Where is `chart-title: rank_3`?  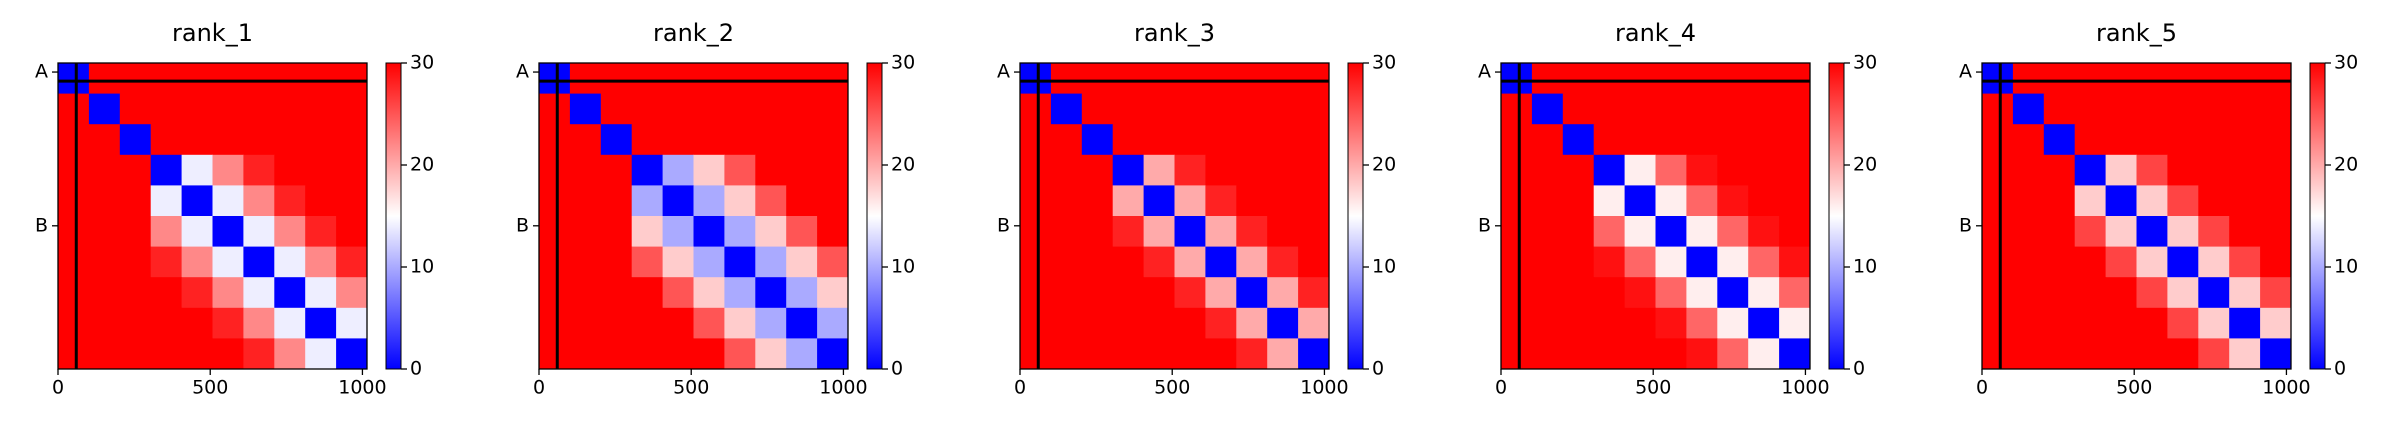
chart-title: rank_3 is located at coordinates (1174, 33).